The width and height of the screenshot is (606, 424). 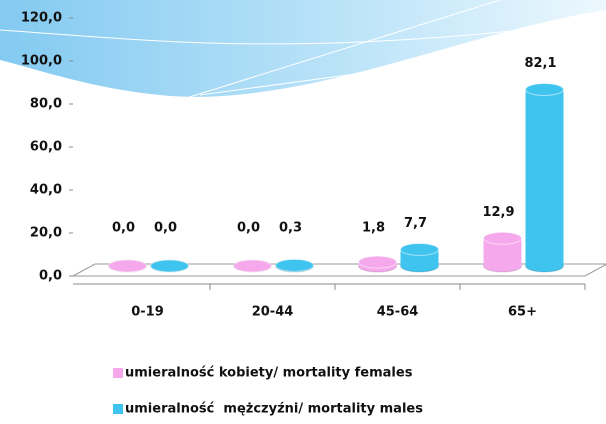 What do you see at coordinates (540, 63) in the screenshot?
I see `value-label: 82,1` at bounding box center [540, 63].